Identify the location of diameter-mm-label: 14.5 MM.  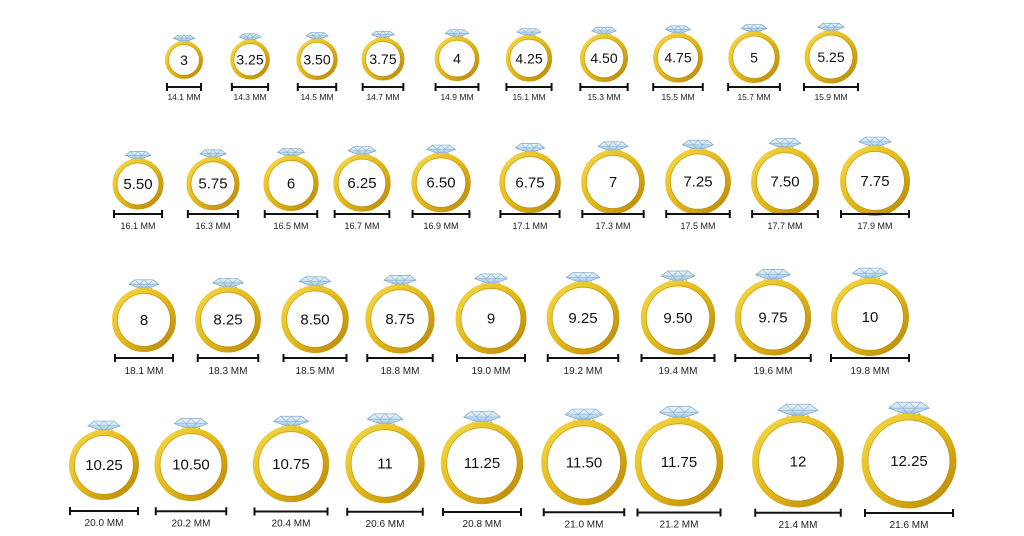
(316, 97).